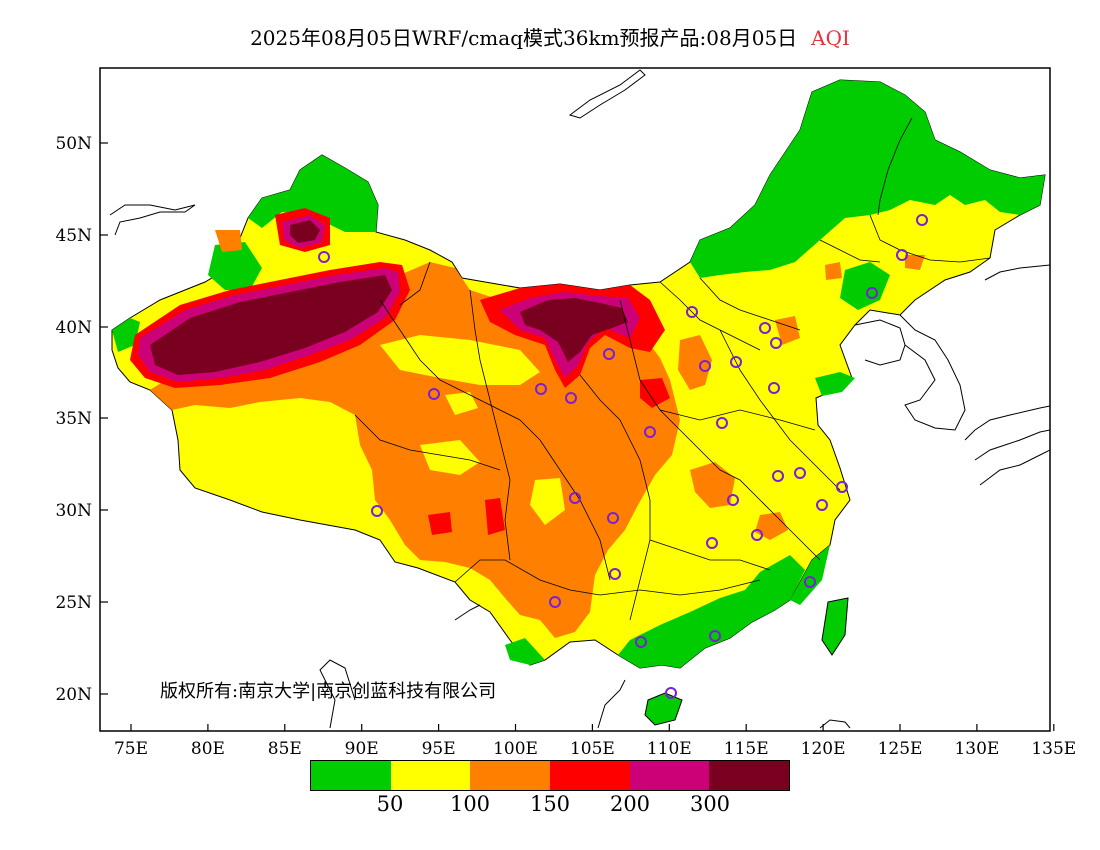  What do you see at coordinates (362, 749) in the screenshot?
I see `lon-tick-label: 90E` at bounding box center [362, 749].